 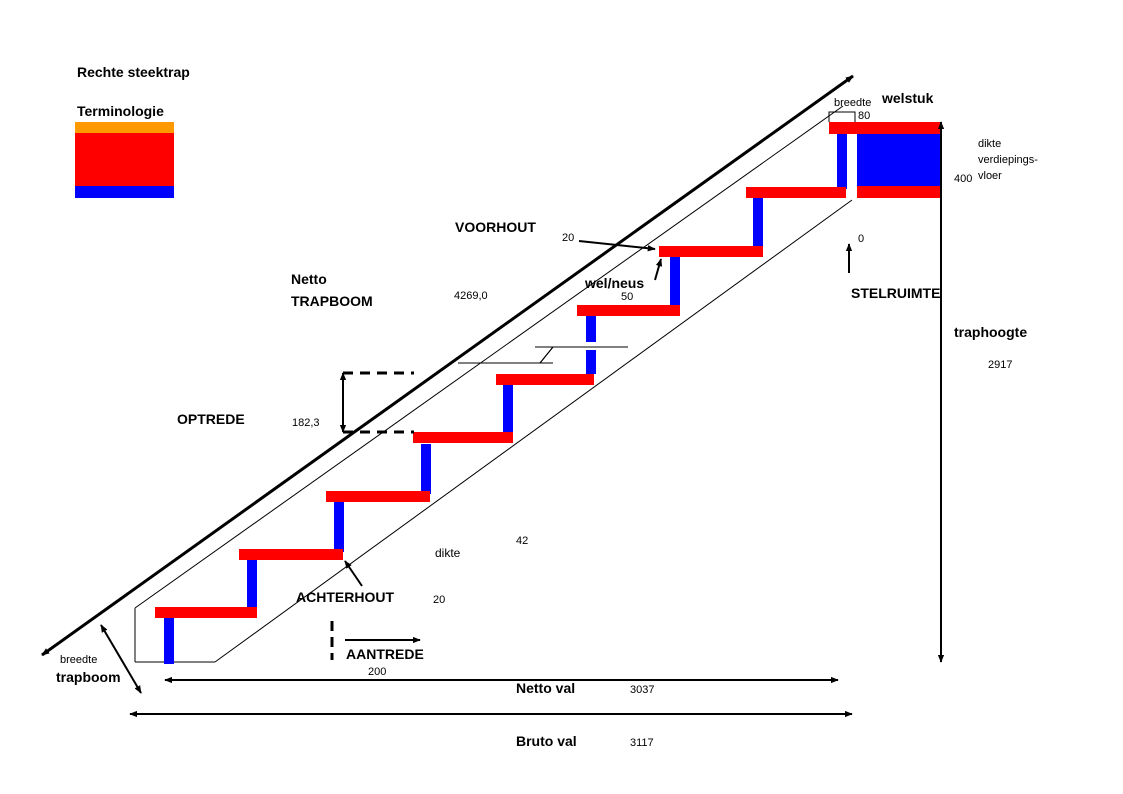 I want to click on dikte-label: dikte, so click(x=448, y=553).